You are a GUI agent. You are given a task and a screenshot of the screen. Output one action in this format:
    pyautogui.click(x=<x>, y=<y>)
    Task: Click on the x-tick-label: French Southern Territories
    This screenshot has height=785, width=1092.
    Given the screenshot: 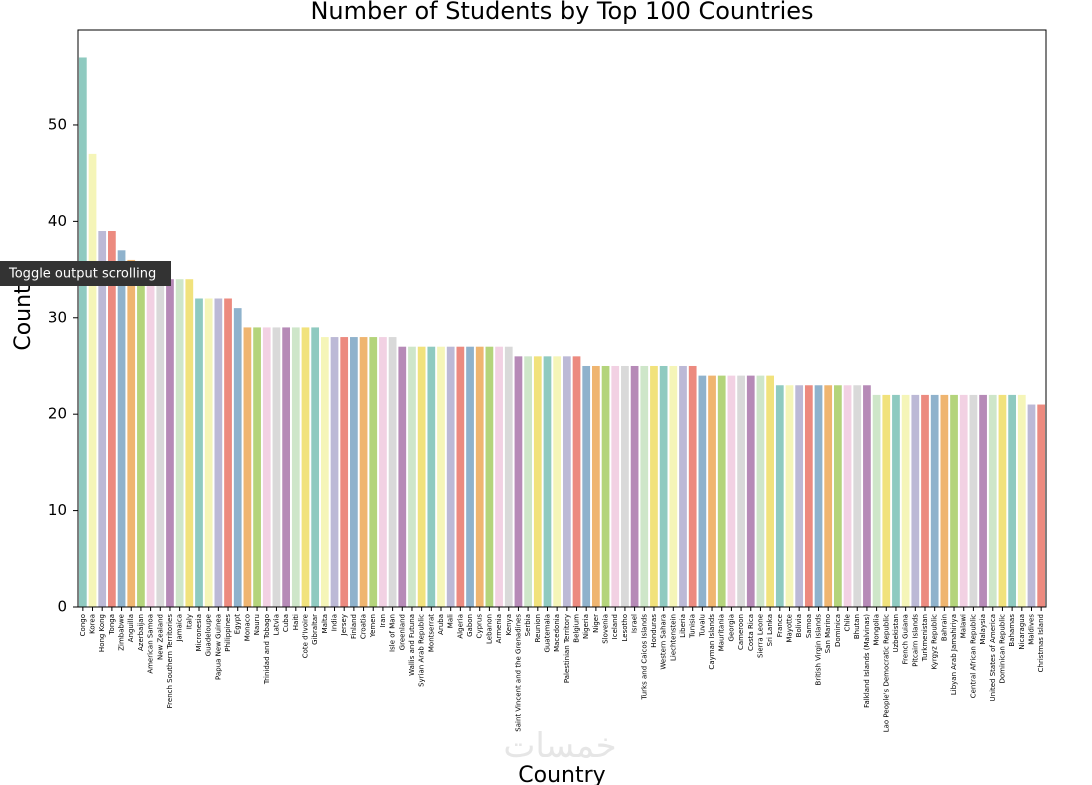 What is the action you would take?
    pyautogui.click(x=170, y=661)
    